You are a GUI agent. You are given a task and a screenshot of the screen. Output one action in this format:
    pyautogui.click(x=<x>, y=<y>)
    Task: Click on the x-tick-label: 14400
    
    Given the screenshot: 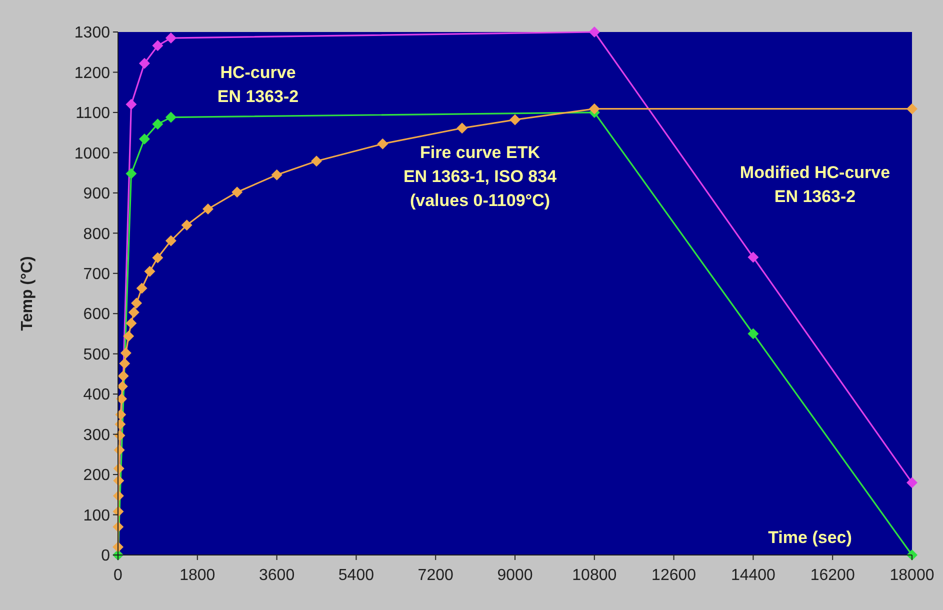 What is the action you would take?
    pyautogui.click(x=753, y=575)
    